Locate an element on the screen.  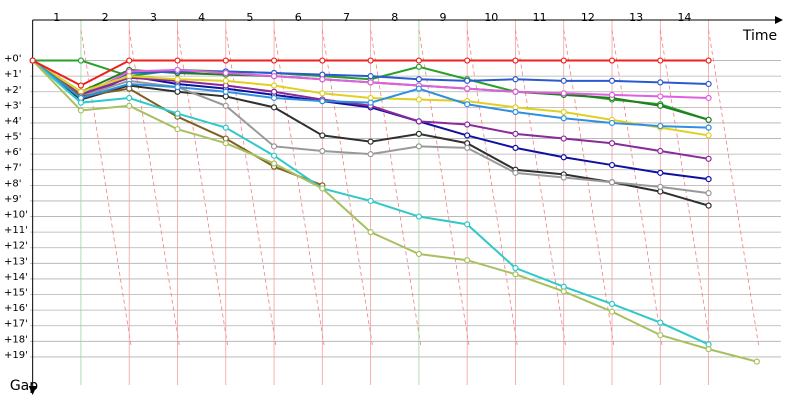
y-tick-label: +10' is located at coordinates (16, 215).